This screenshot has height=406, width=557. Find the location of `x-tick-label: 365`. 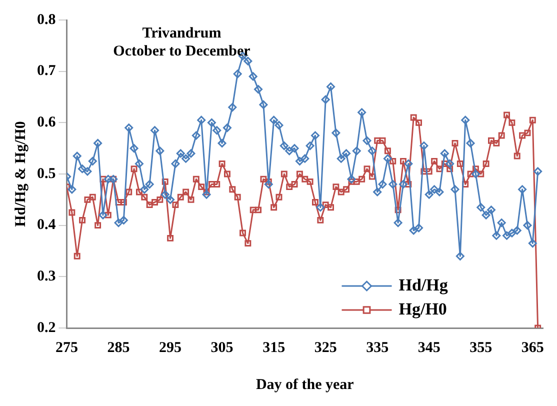

x-tick-label: 365 is located at coordinates (532, 348).